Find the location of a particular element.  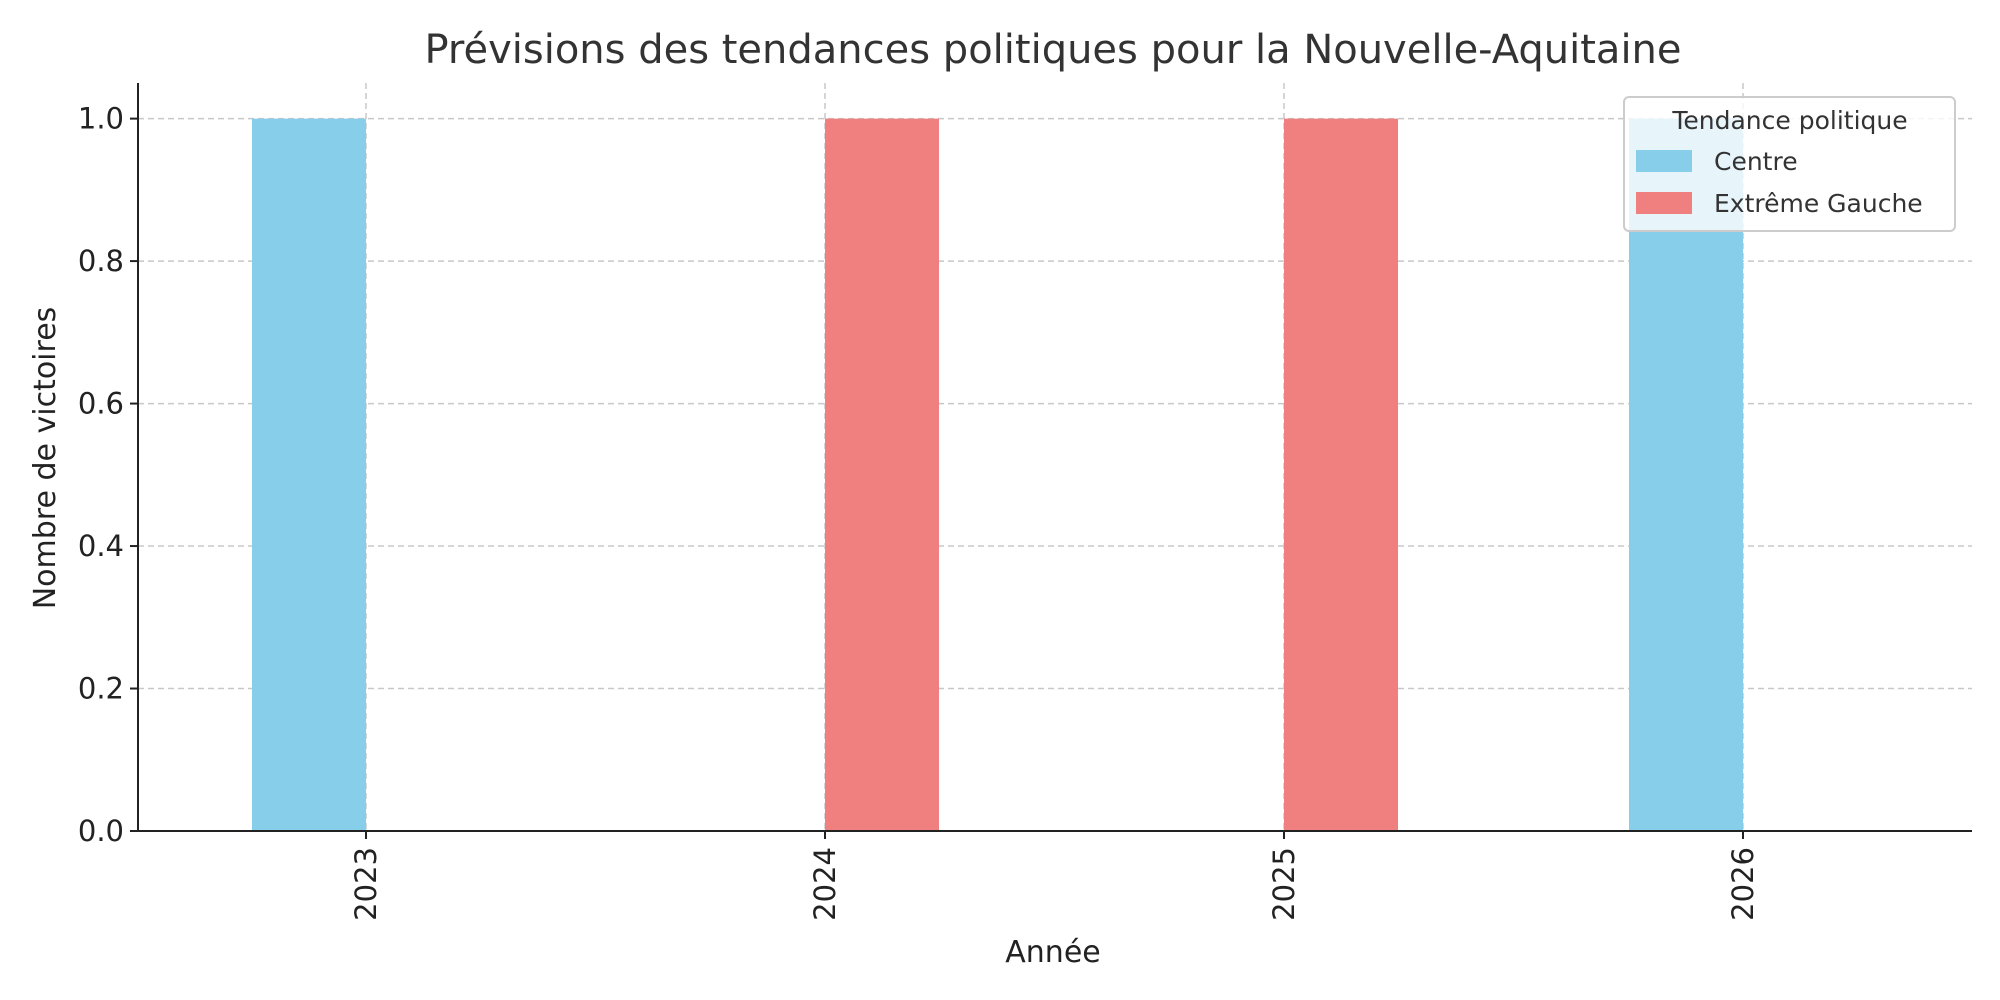

legend-title: Tendance politique is located at coordinates (1789, 120).